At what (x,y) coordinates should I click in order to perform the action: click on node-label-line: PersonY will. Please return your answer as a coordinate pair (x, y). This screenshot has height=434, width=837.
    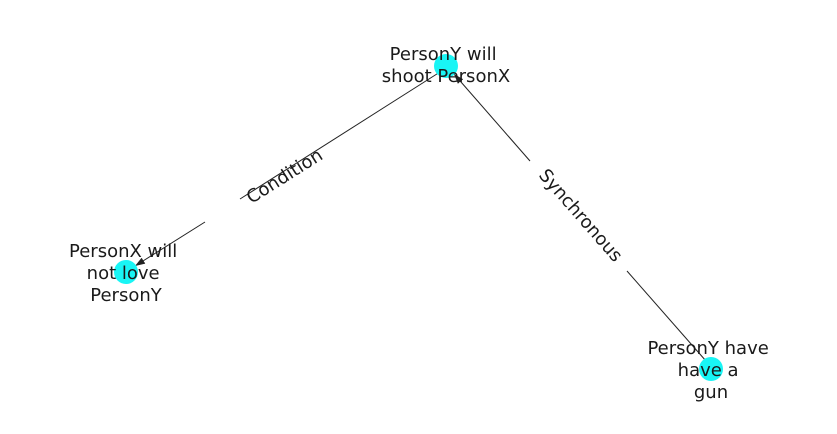
    Looking at the image, I should click on (443, 54).